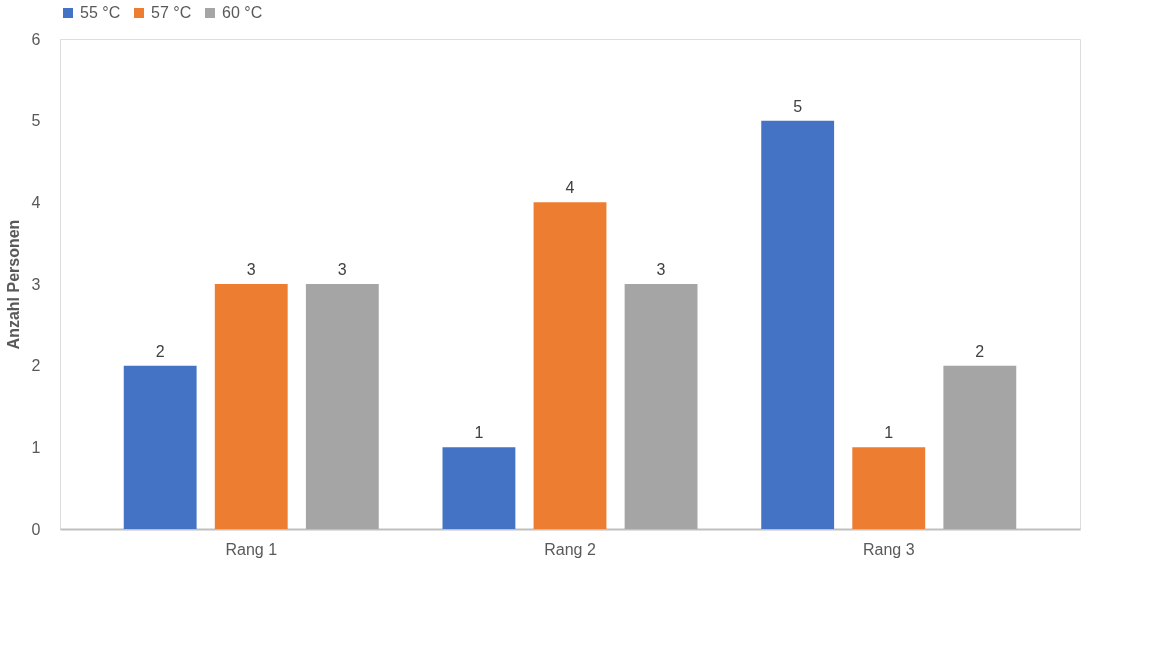  Describe the element at coordinates (798, 106) in the screenshot. I see `data-label: 5` at that location.